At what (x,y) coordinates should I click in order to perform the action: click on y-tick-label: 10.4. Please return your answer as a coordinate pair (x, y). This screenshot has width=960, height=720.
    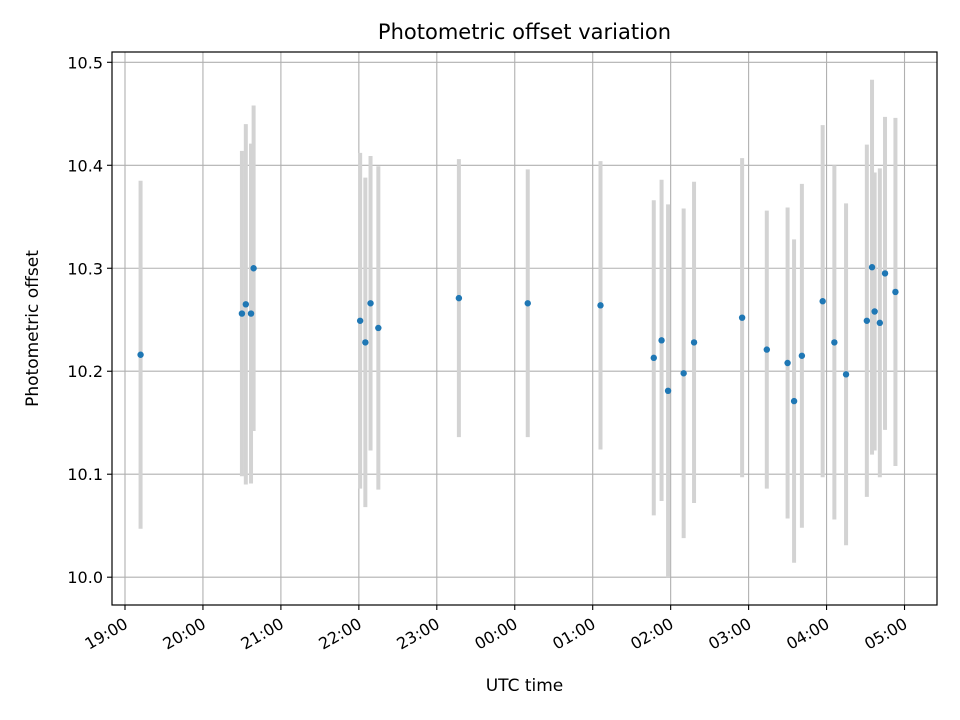
    Looking at the image, I should click on (85, 165).